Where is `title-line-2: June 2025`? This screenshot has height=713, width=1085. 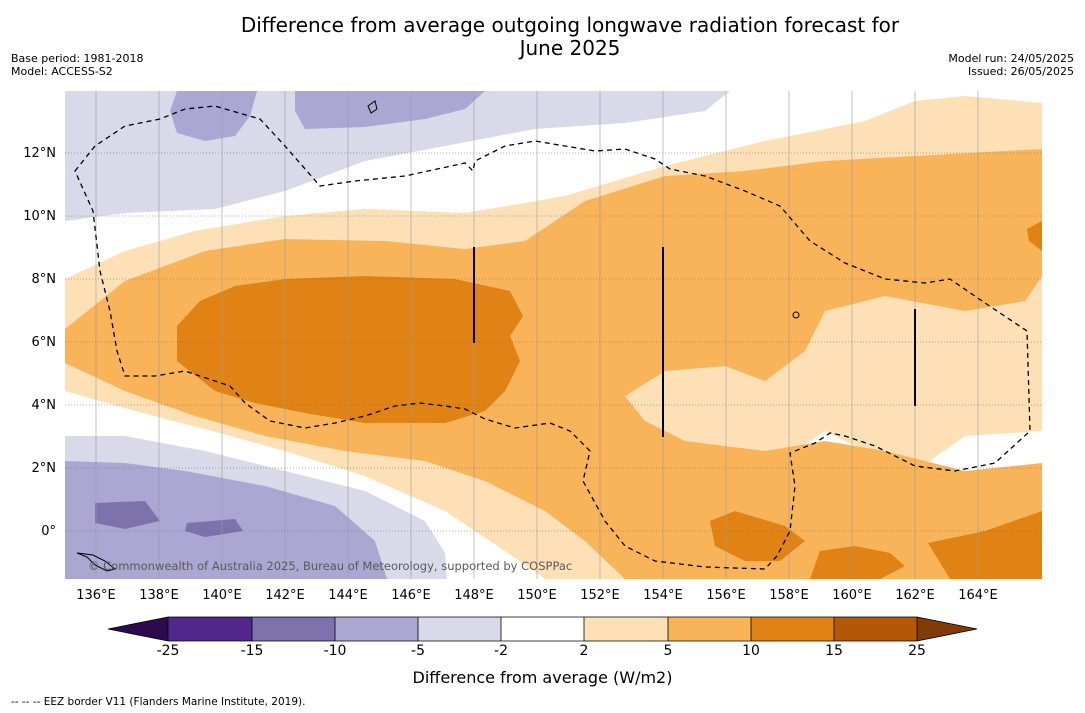
title-line-2: June 2025 is located at coordinates (570, 48).